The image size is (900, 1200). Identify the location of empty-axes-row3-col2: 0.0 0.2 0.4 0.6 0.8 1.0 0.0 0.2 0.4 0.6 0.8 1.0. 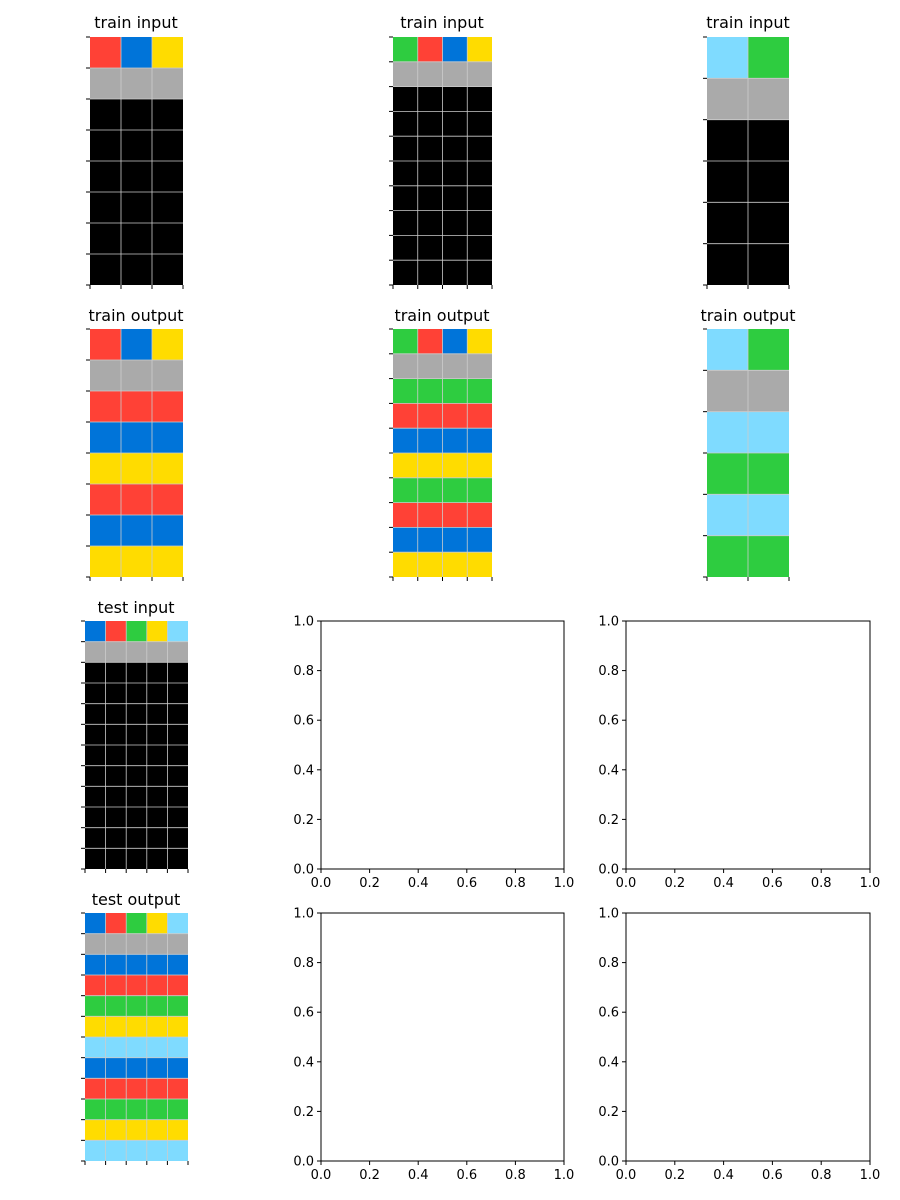
(433, 753).